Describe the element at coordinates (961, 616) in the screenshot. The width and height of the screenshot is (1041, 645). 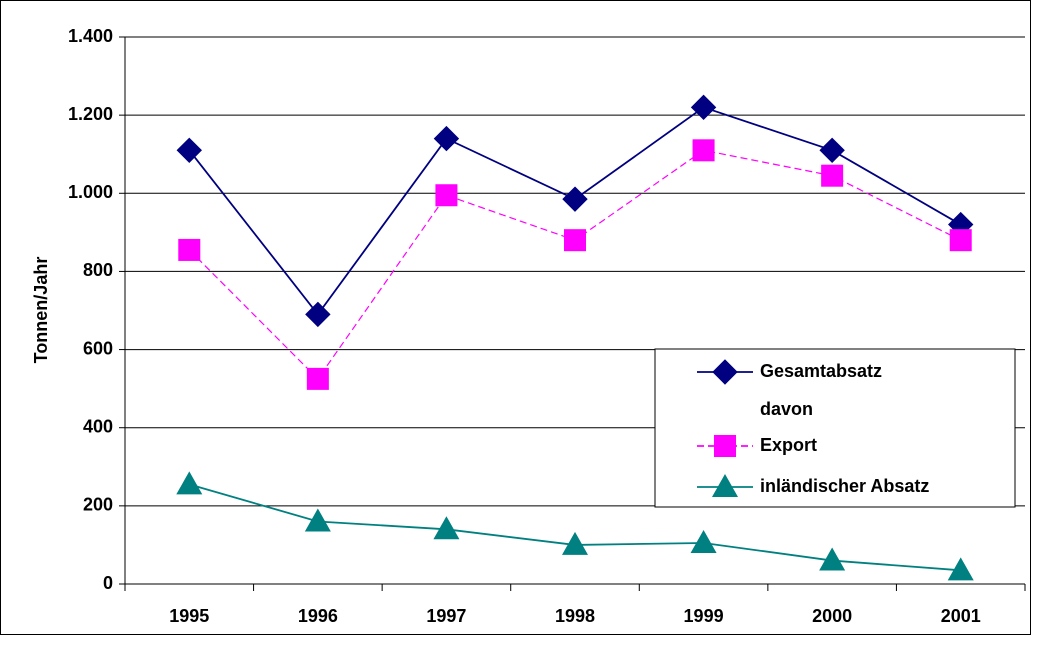
I see `x-tick-label: 2001` at that location.